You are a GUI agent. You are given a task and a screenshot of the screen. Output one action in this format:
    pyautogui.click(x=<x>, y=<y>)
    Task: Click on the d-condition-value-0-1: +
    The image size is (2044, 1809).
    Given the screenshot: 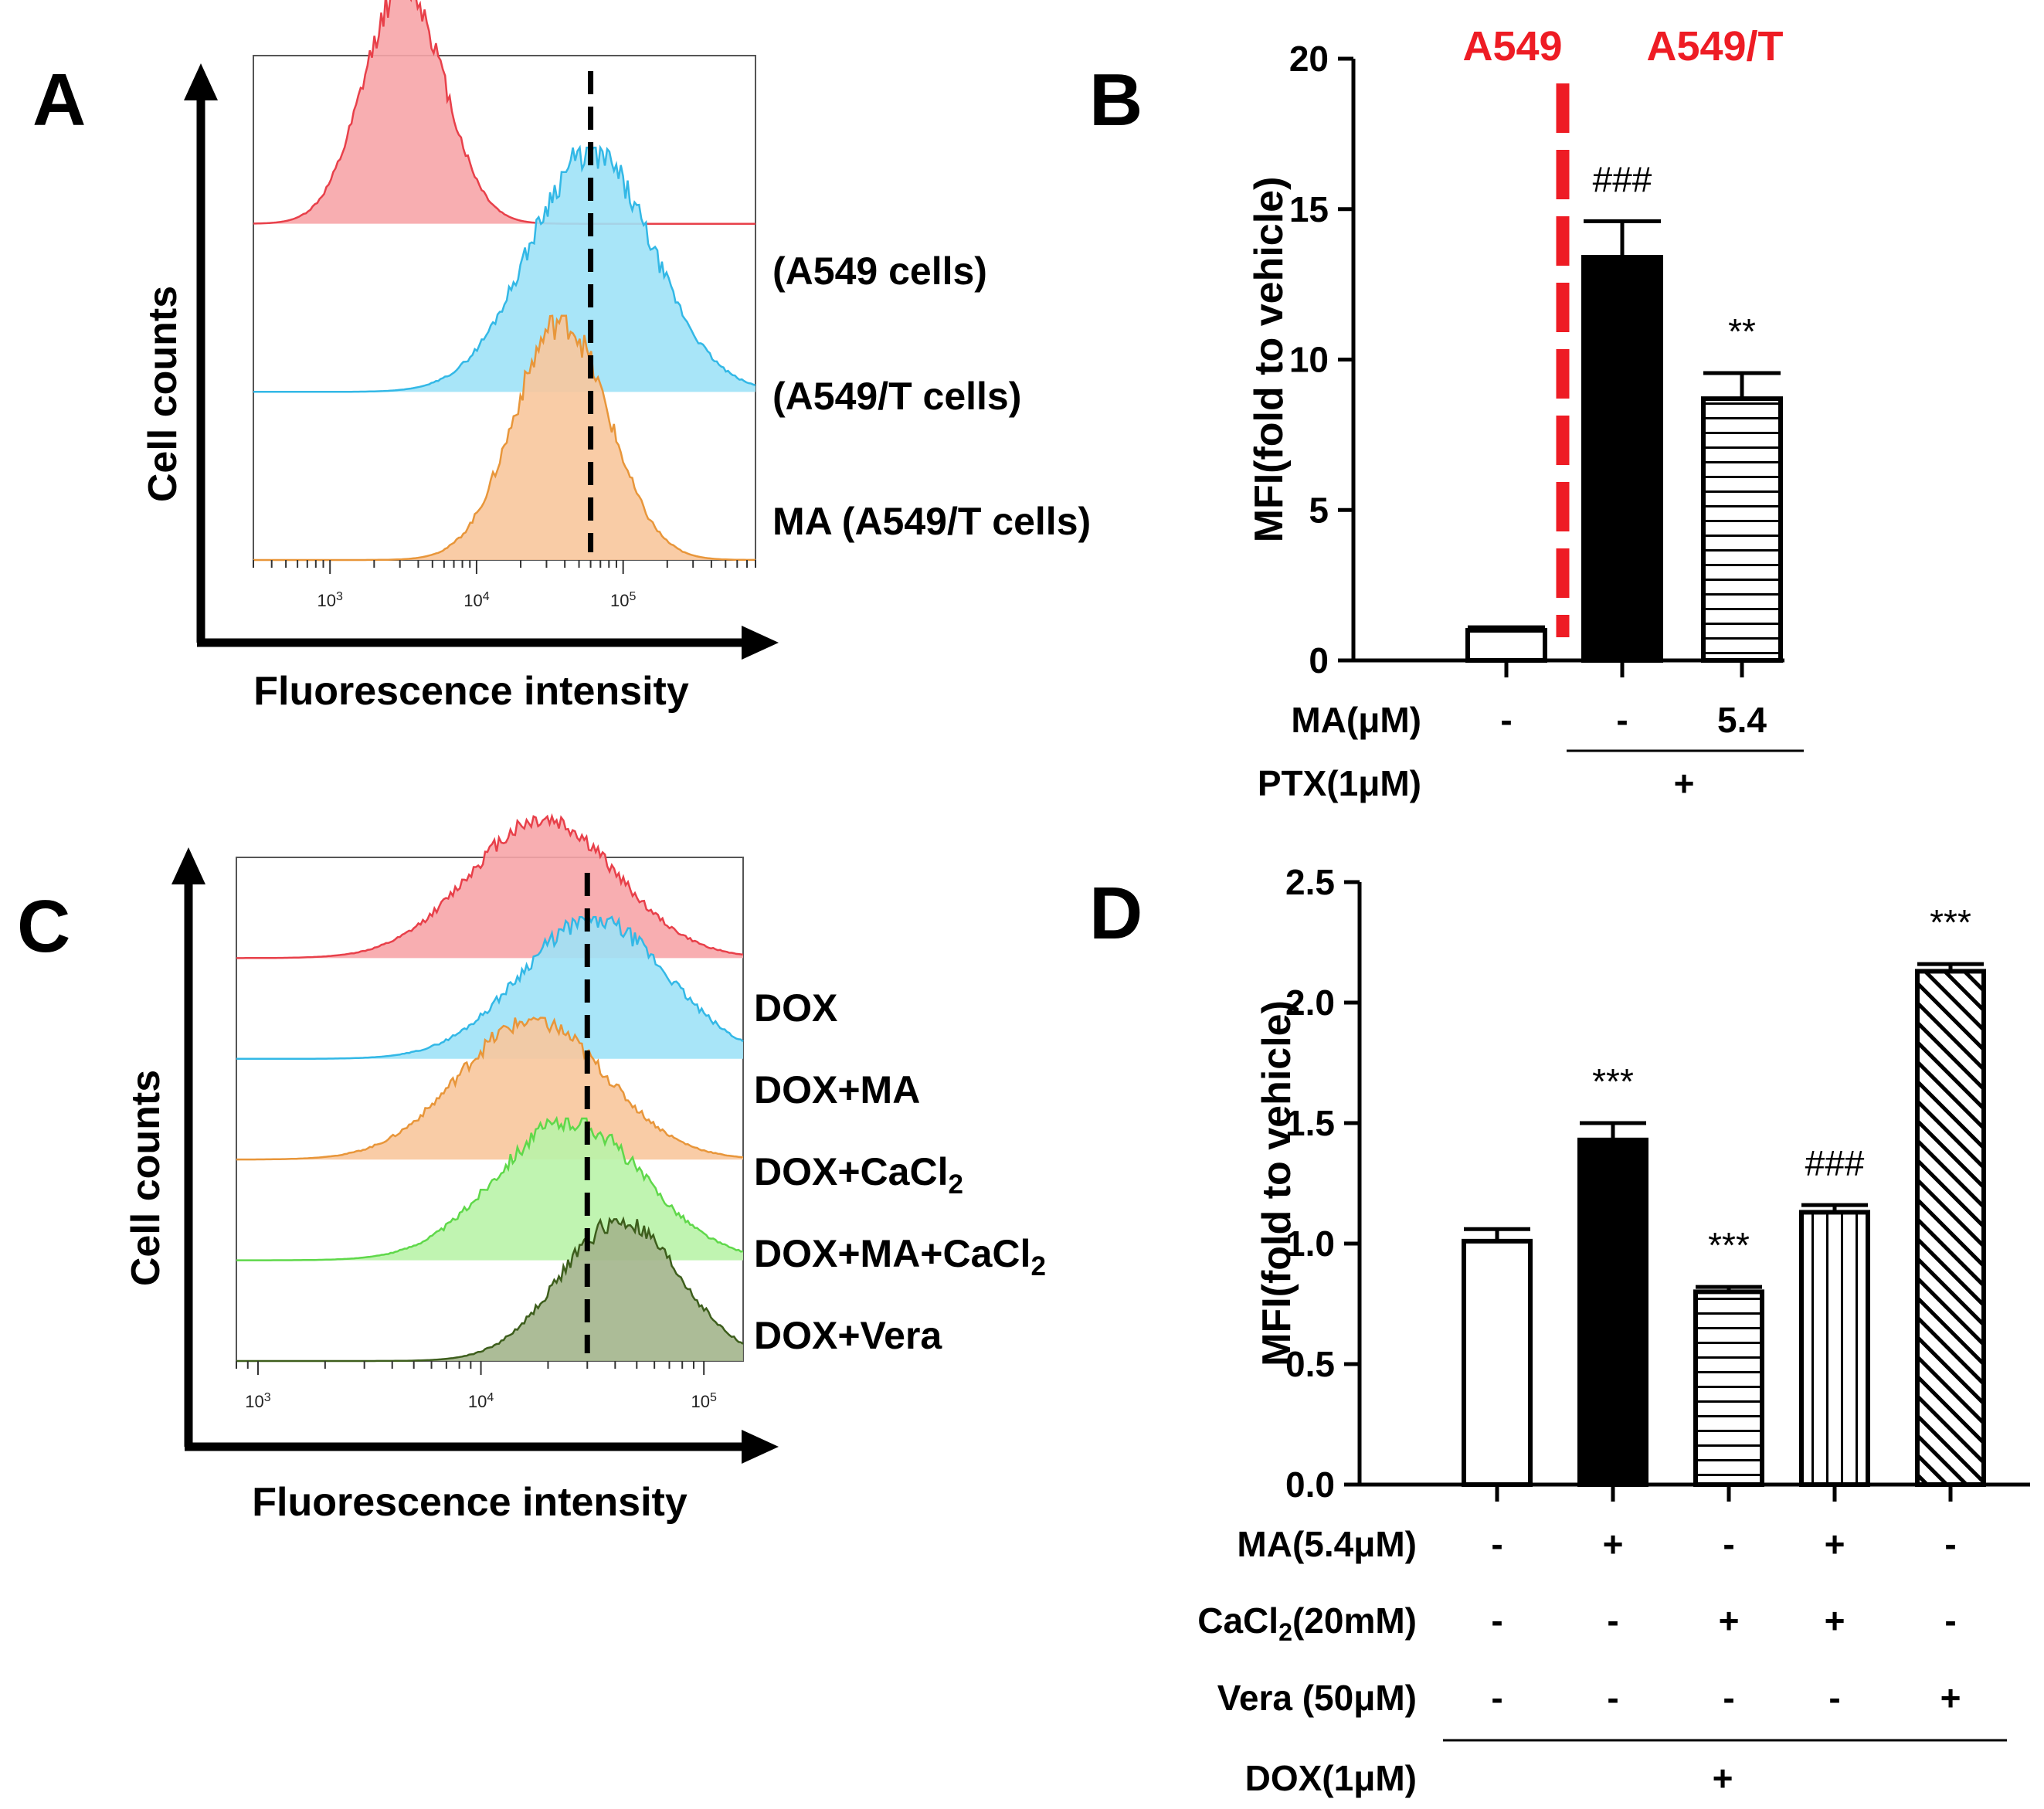 What is the action you would take?
    pyautogui.click(x=1613, y=1544)
    